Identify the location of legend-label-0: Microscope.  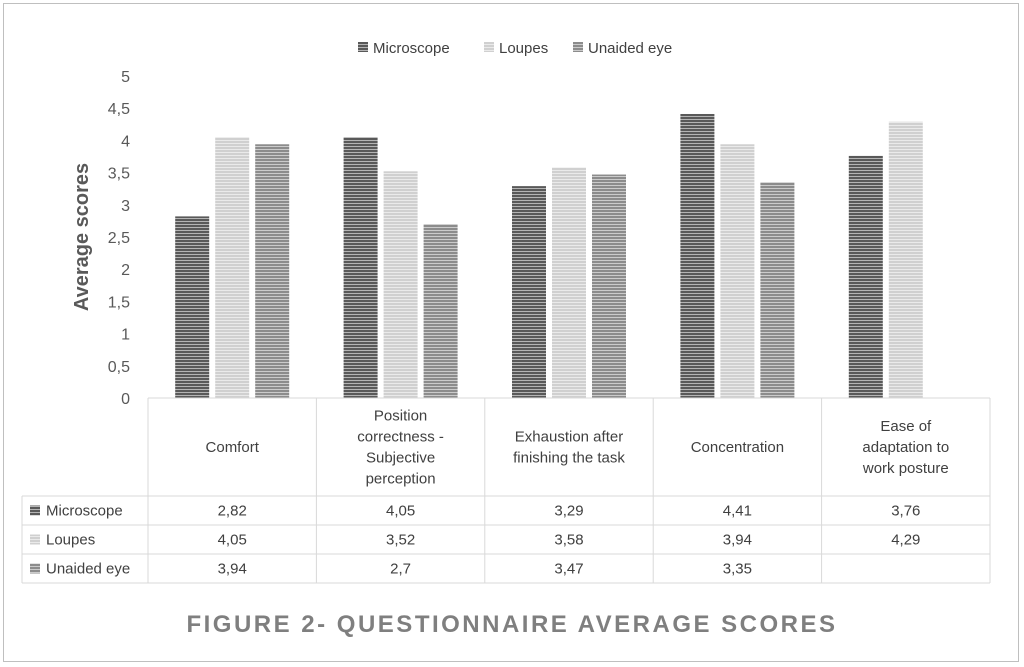
(411, 48).